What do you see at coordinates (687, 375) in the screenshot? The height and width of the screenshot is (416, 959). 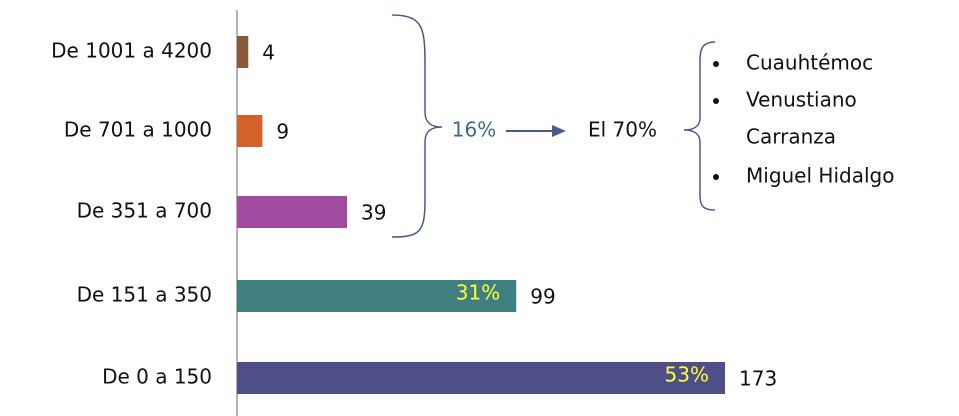 I see `inner-label: 53%` at bounding box center [687, 375].